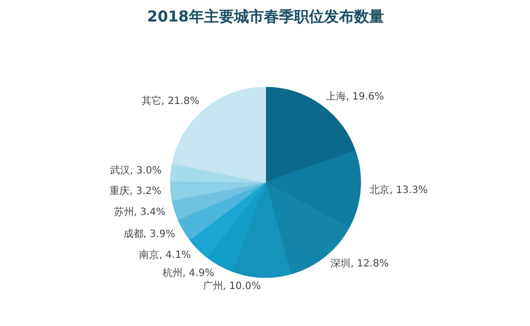  I want to click on slice-label: 其它, 21.8%, so click(170, 100).